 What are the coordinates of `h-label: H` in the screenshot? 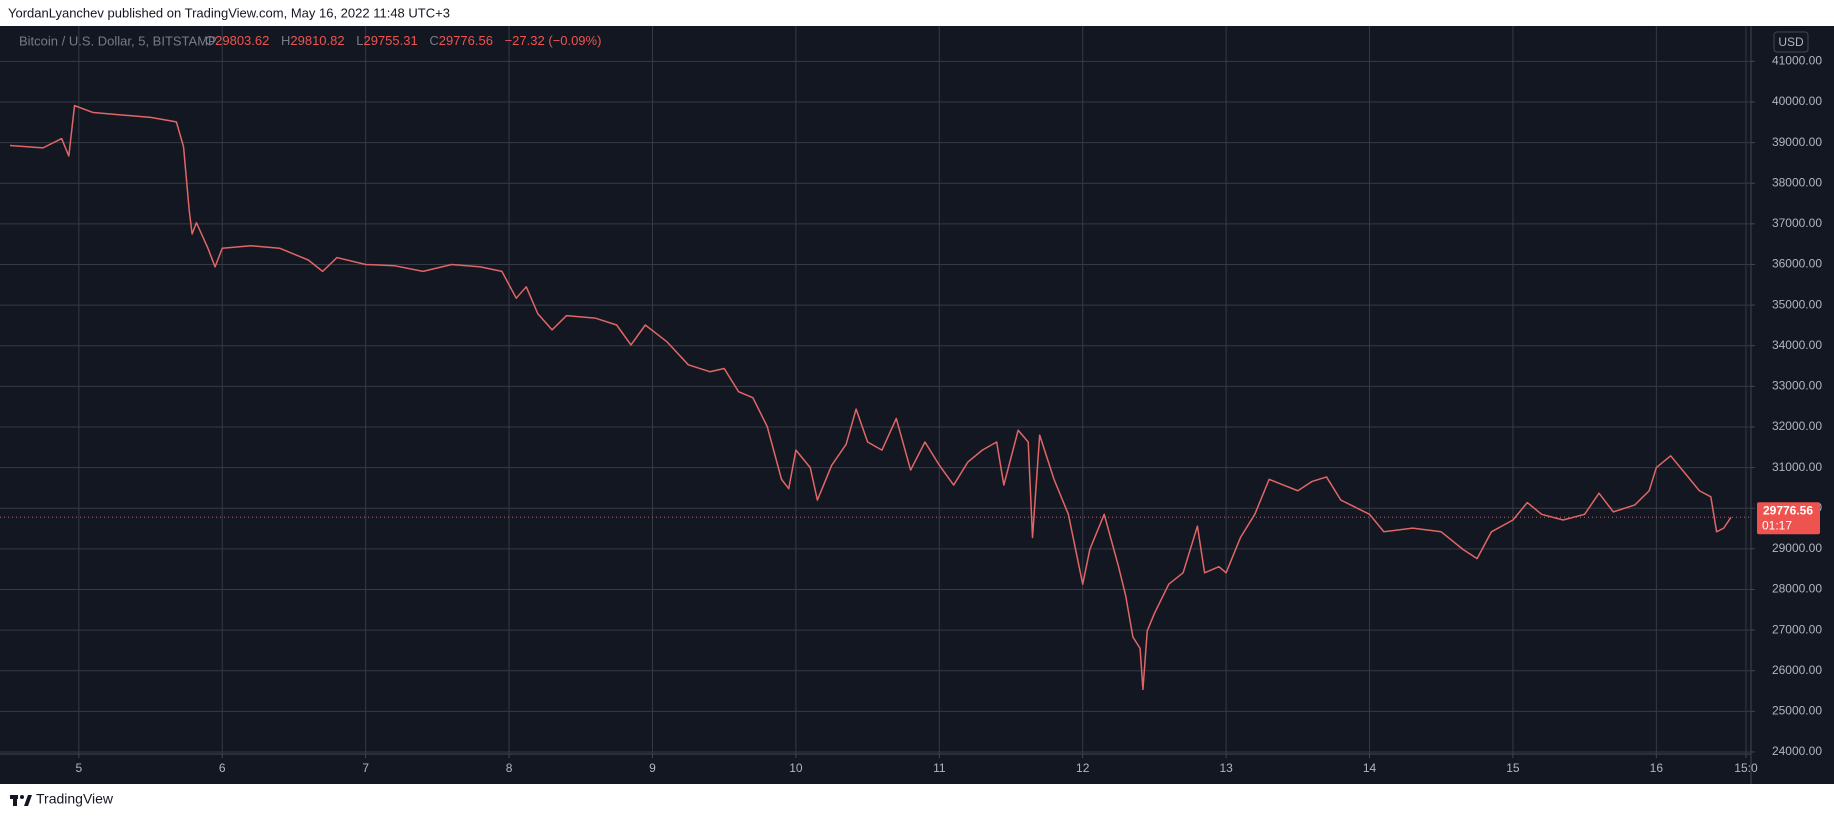 It's located at (285, 40).